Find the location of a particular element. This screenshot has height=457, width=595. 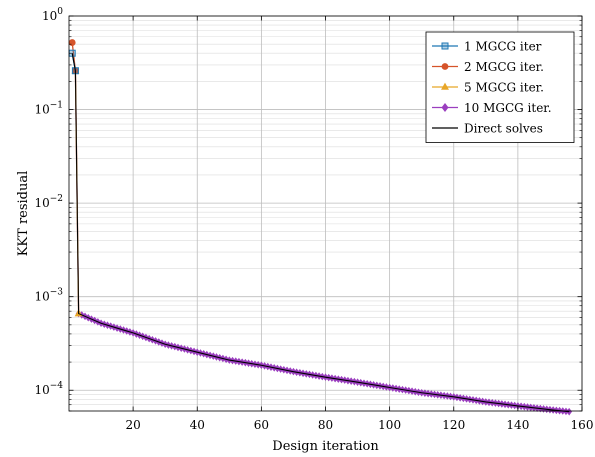

legend-entry-label: 5 MGCG iter. is located at coordinates (504, 88).